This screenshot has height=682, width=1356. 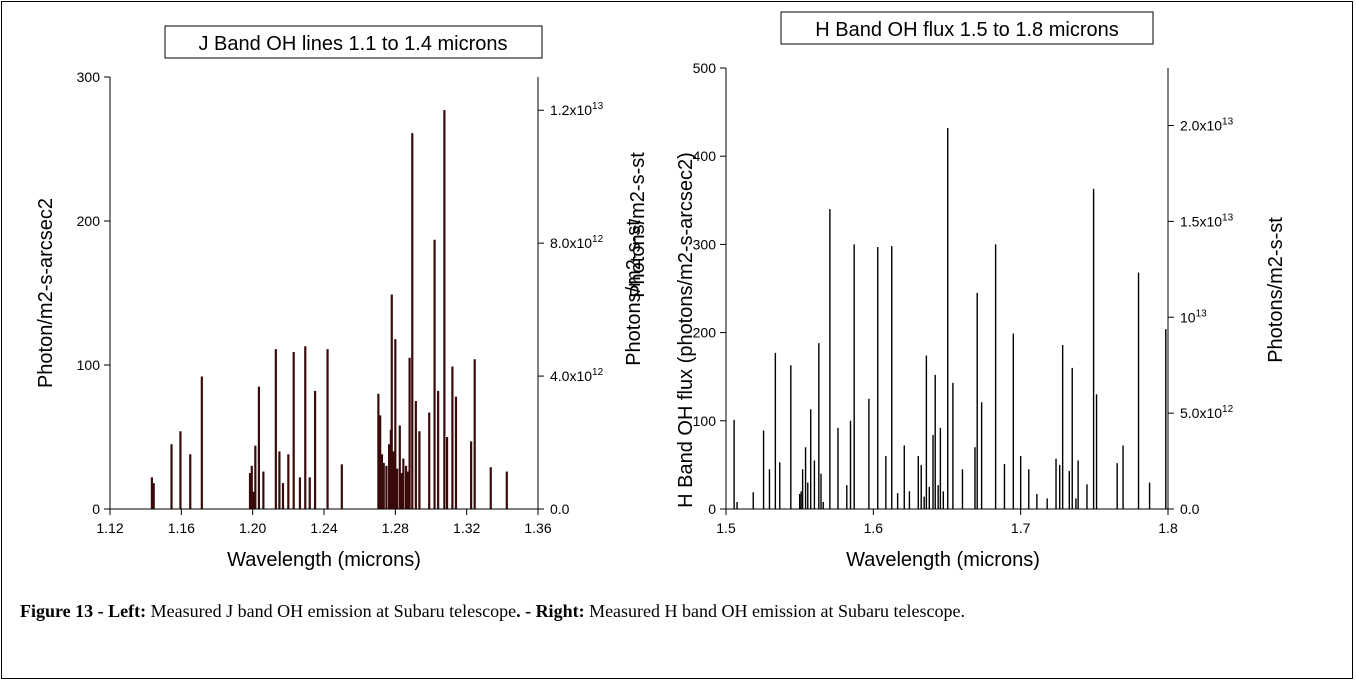 What do you see at coordinates (109, 528) in the screenshot?
I see `x-tick-label: 1.12` at bounding box center [109, 528].